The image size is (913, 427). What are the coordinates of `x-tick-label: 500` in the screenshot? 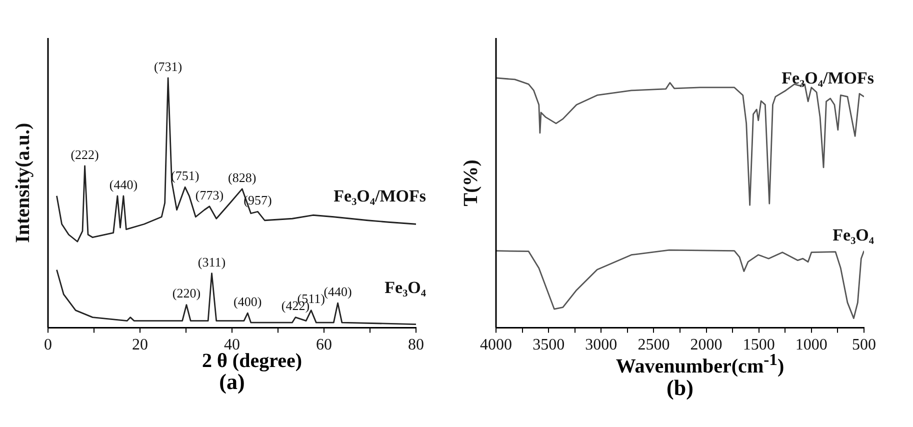 It's located at (864, 345).